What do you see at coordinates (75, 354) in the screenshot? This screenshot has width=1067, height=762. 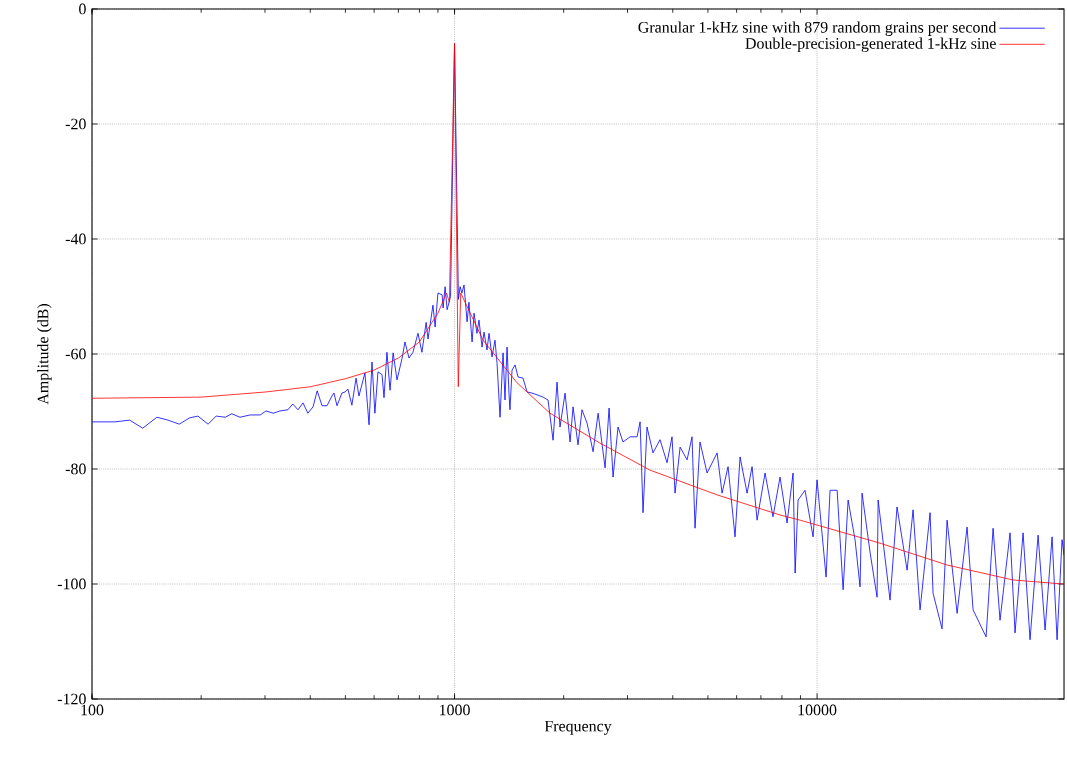 I see `y-tick-label: -60` at bounding box center [75, 354].